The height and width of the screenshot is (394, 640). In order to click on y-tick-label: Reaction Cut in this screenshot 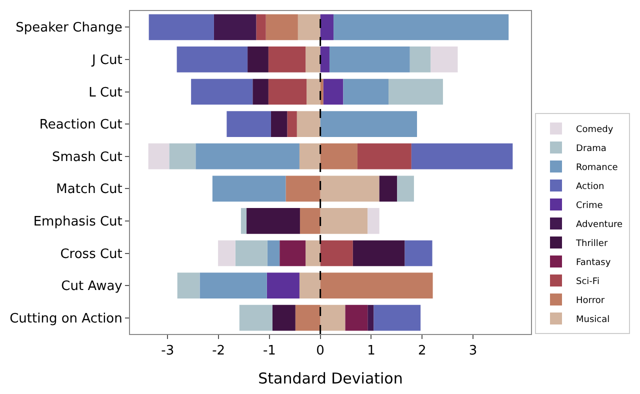, I will do `click(80, 125)`.